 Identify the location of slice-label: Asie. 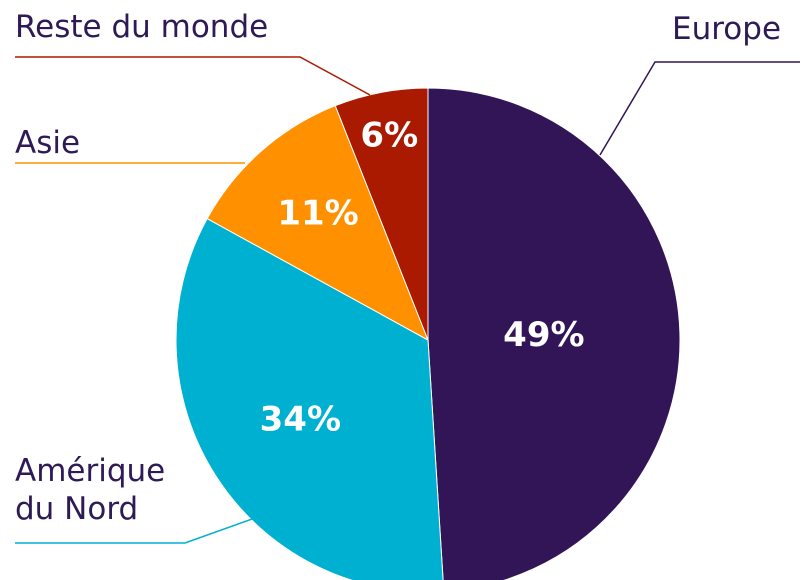
(48, 143).